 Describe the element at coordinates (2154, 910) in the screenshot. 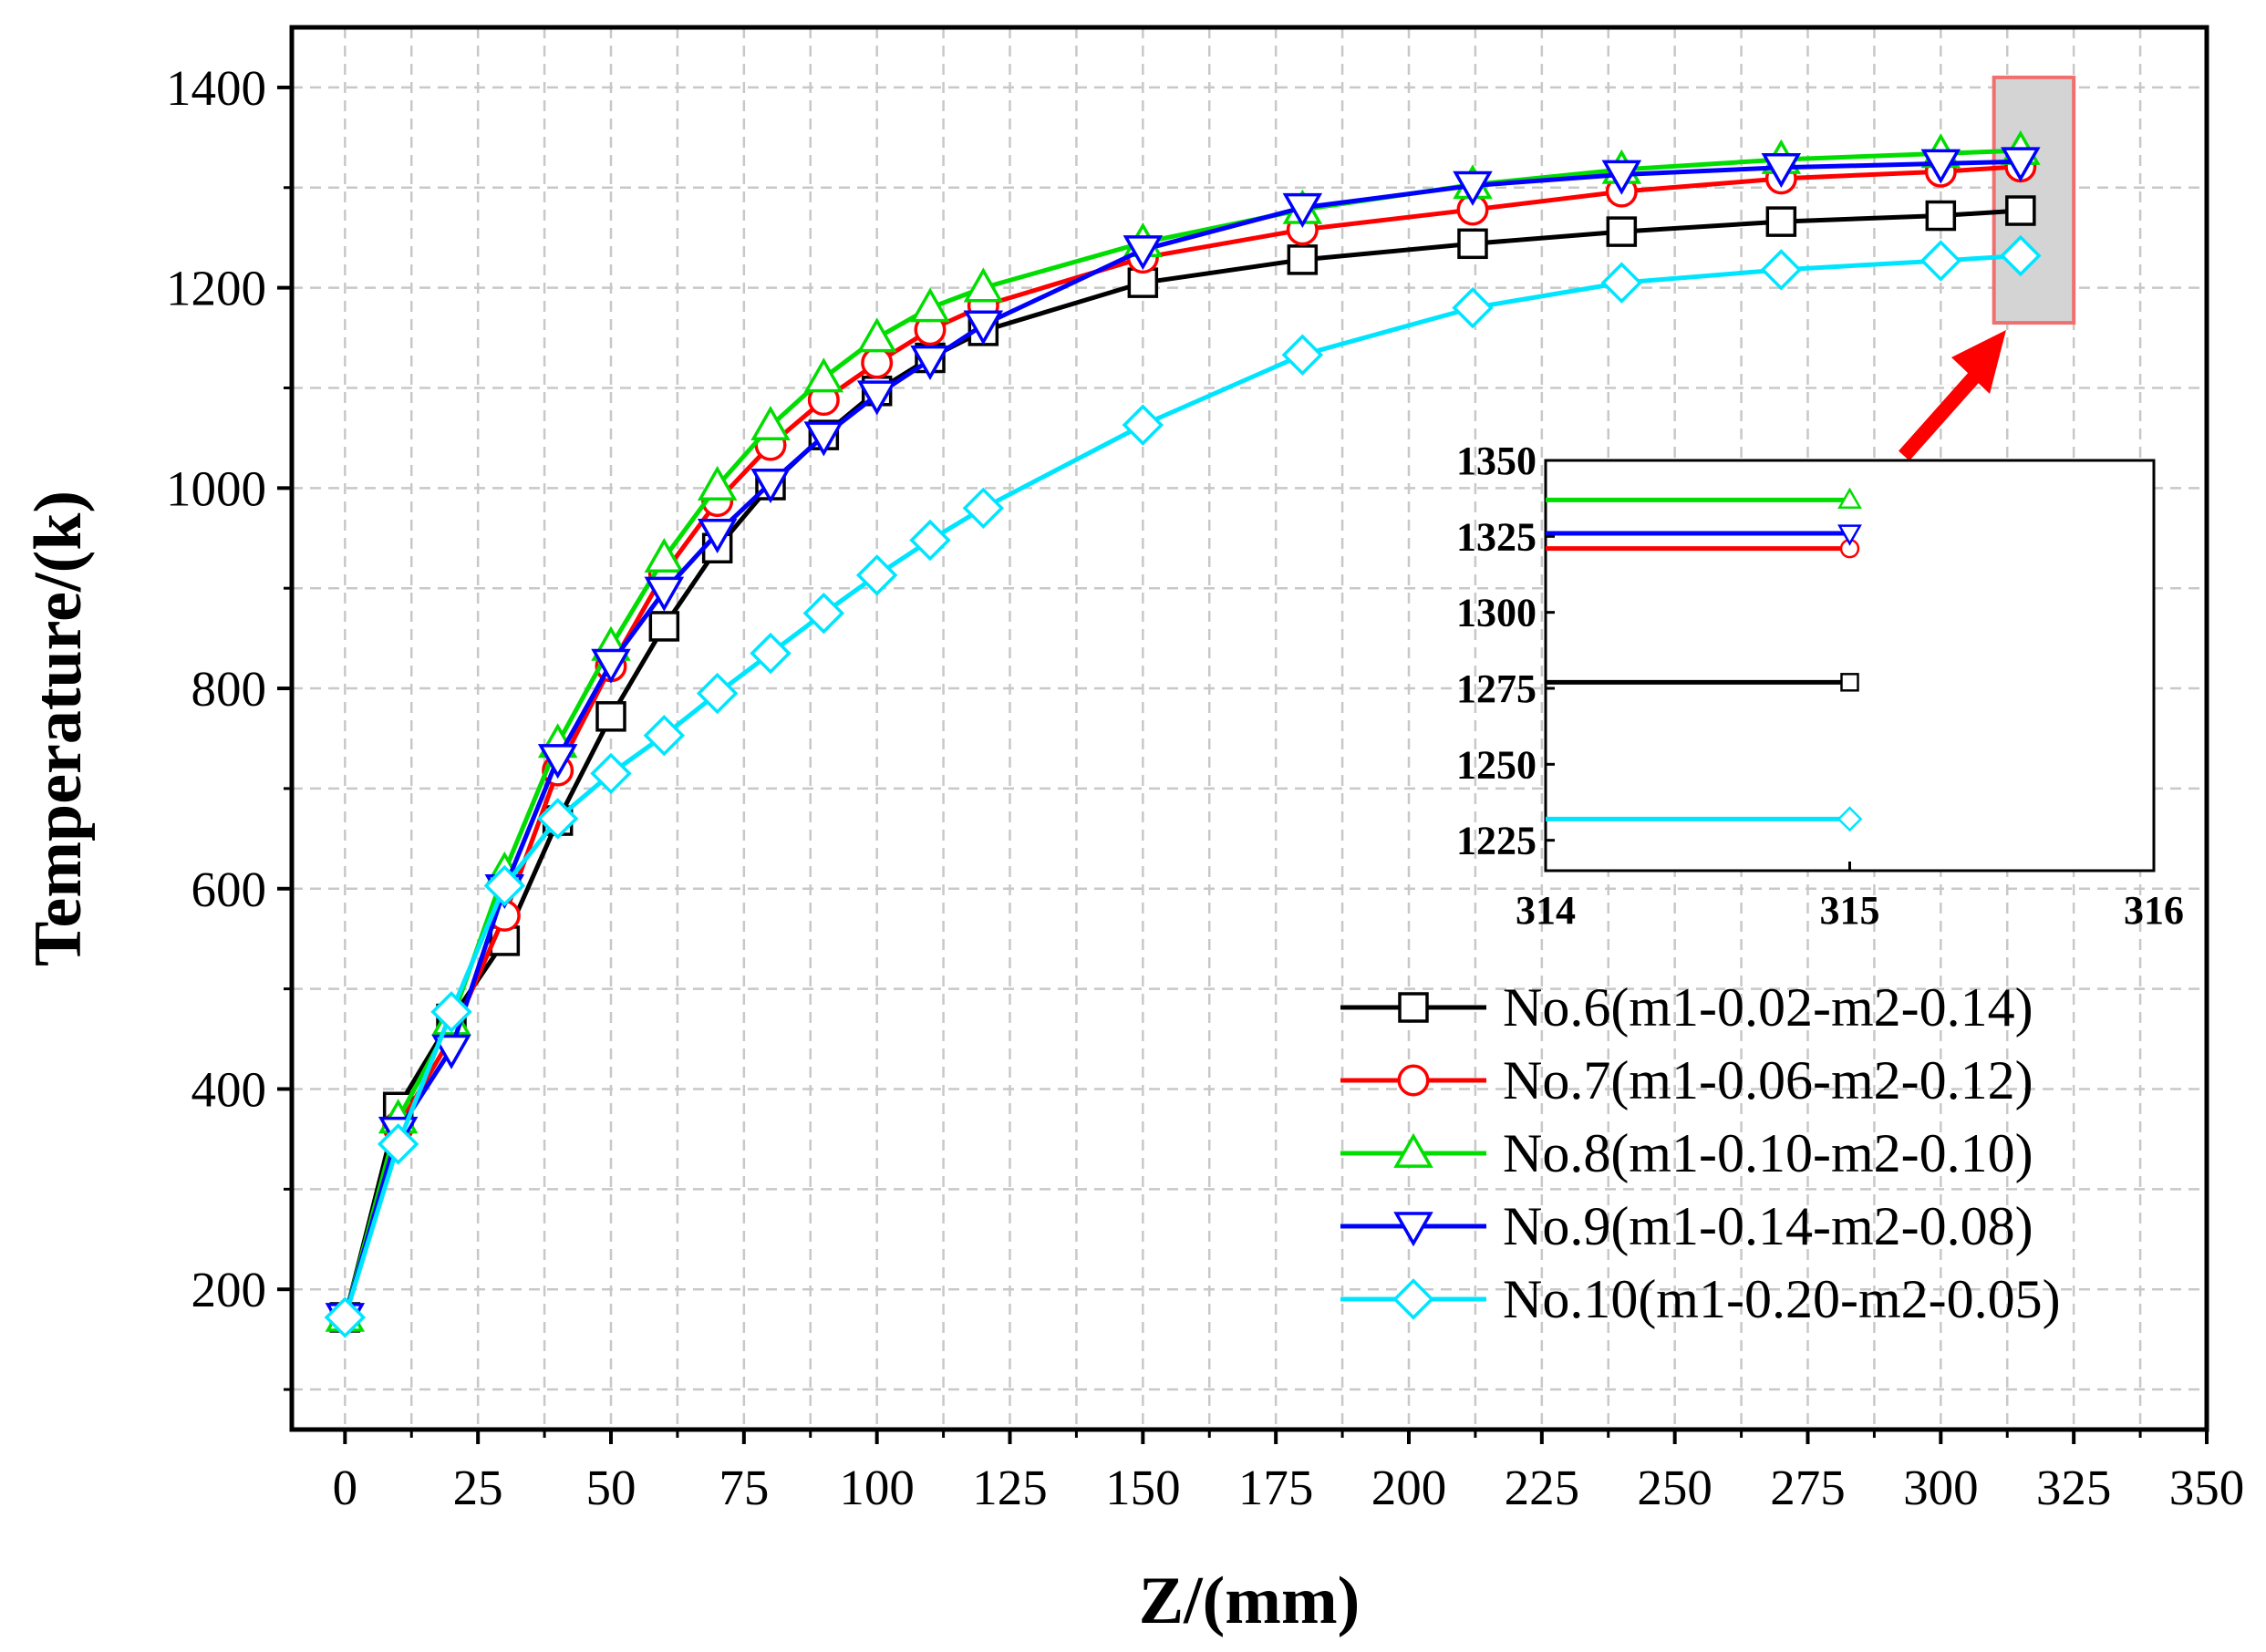

I see `inset-x-tick-label: 316` at that location.